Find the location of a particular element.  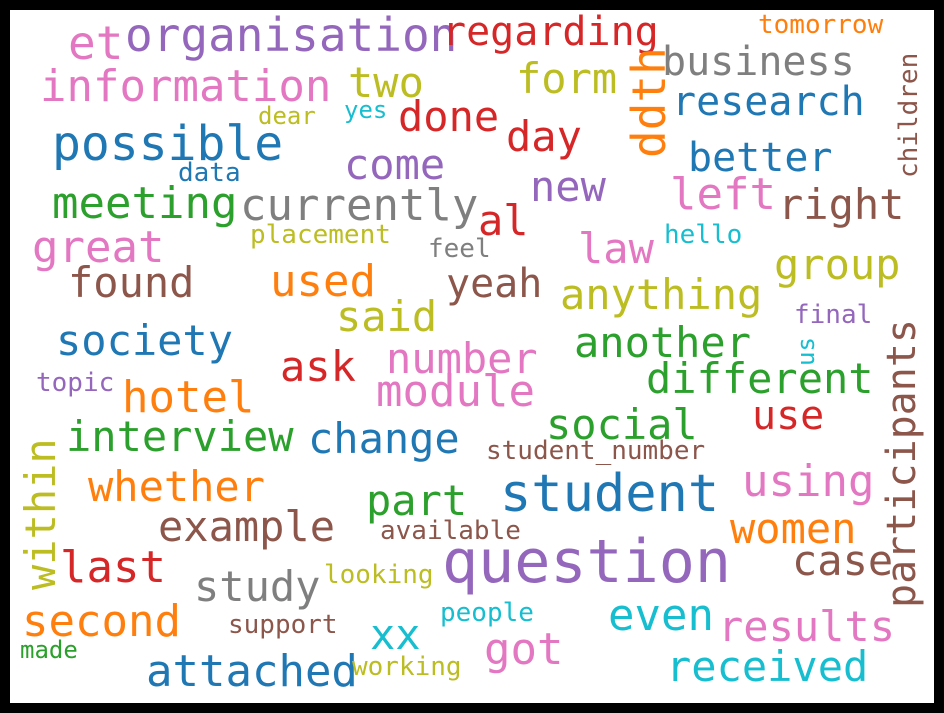

word-whether: whether is located at coordinates (177, 486).